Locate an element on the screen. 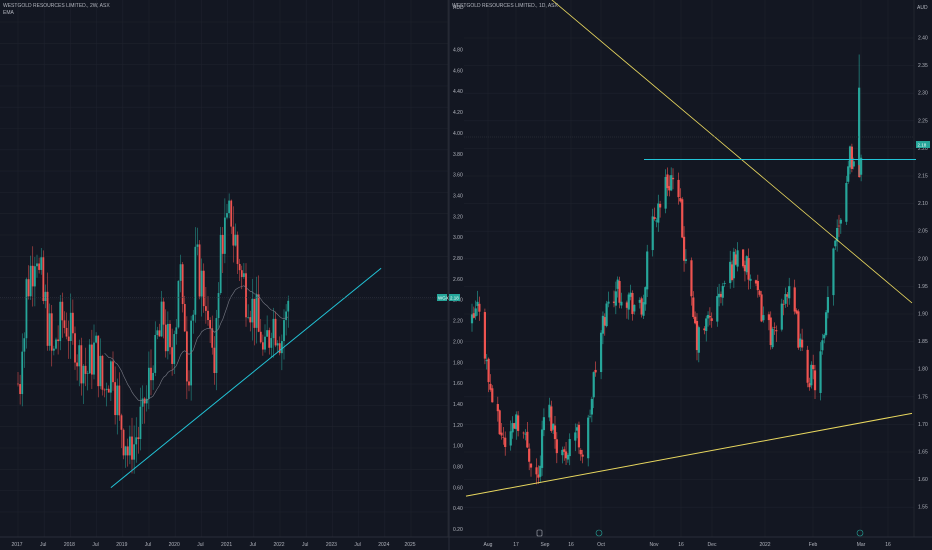 This screenshot has height=550, width=932. x-axis-right: Aug 17 Sep 16 Oct Nov 16 Dec 2022 Feb Mar 16 is located at coordinates (687, 545).